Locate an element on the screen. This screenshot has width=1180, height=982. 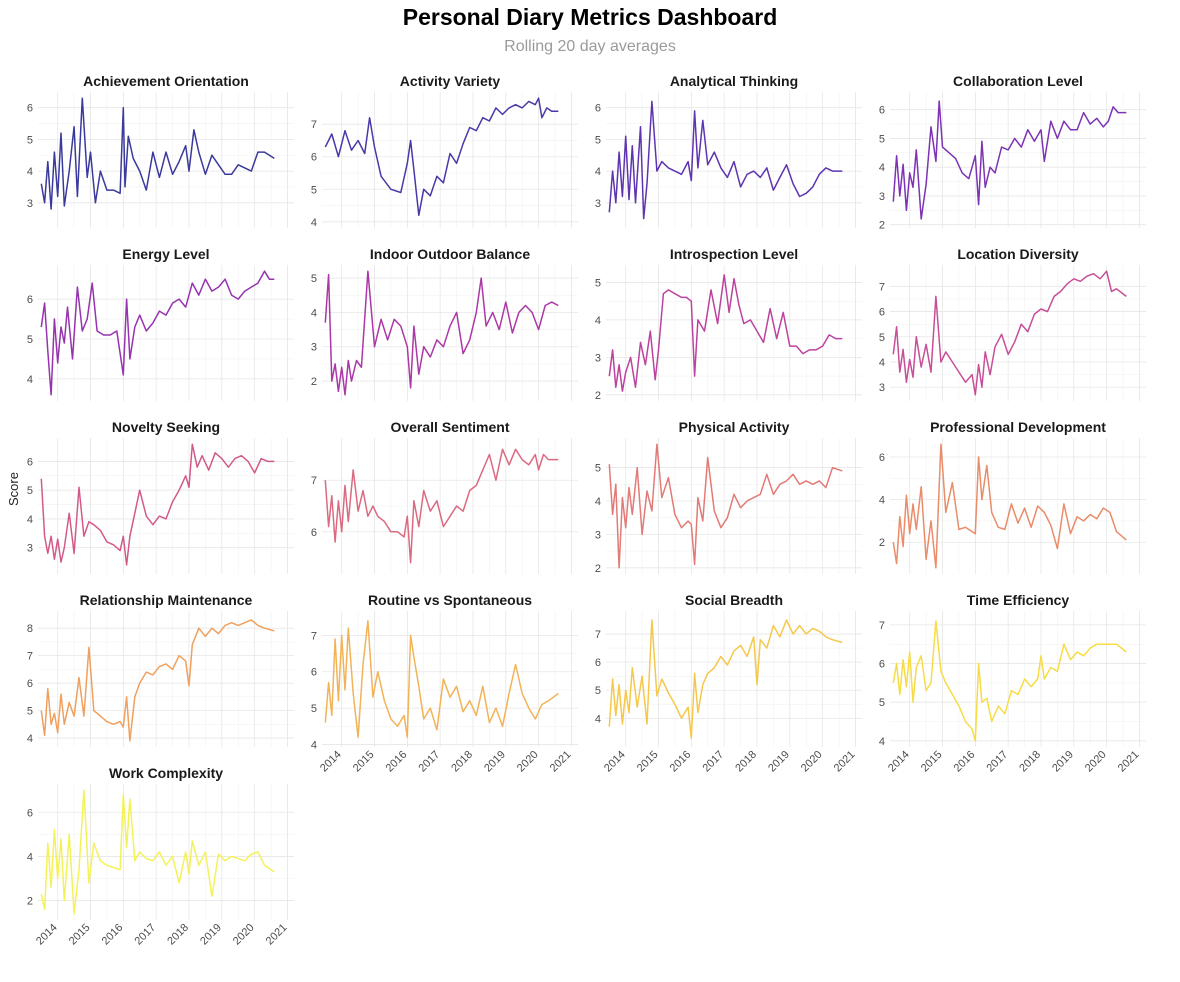
panel-activity-variety: 4 5 6 7 Activity Variety is located at coordinates (444, 151).